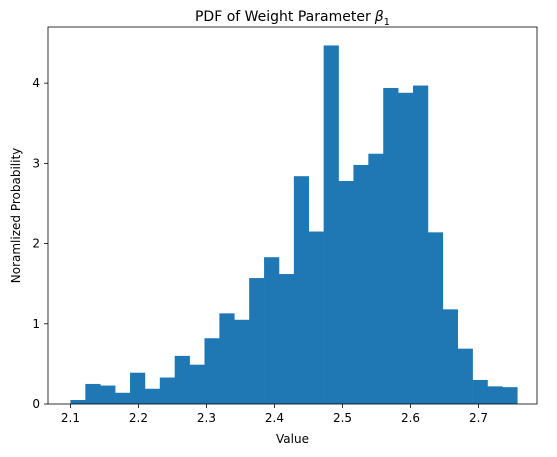 Image resolution: width=557 pixels, height=457 pixels. Describe the element at coordinates (138, 418) in the screenshot. I see `x-tick-label: 2.2` at that location.